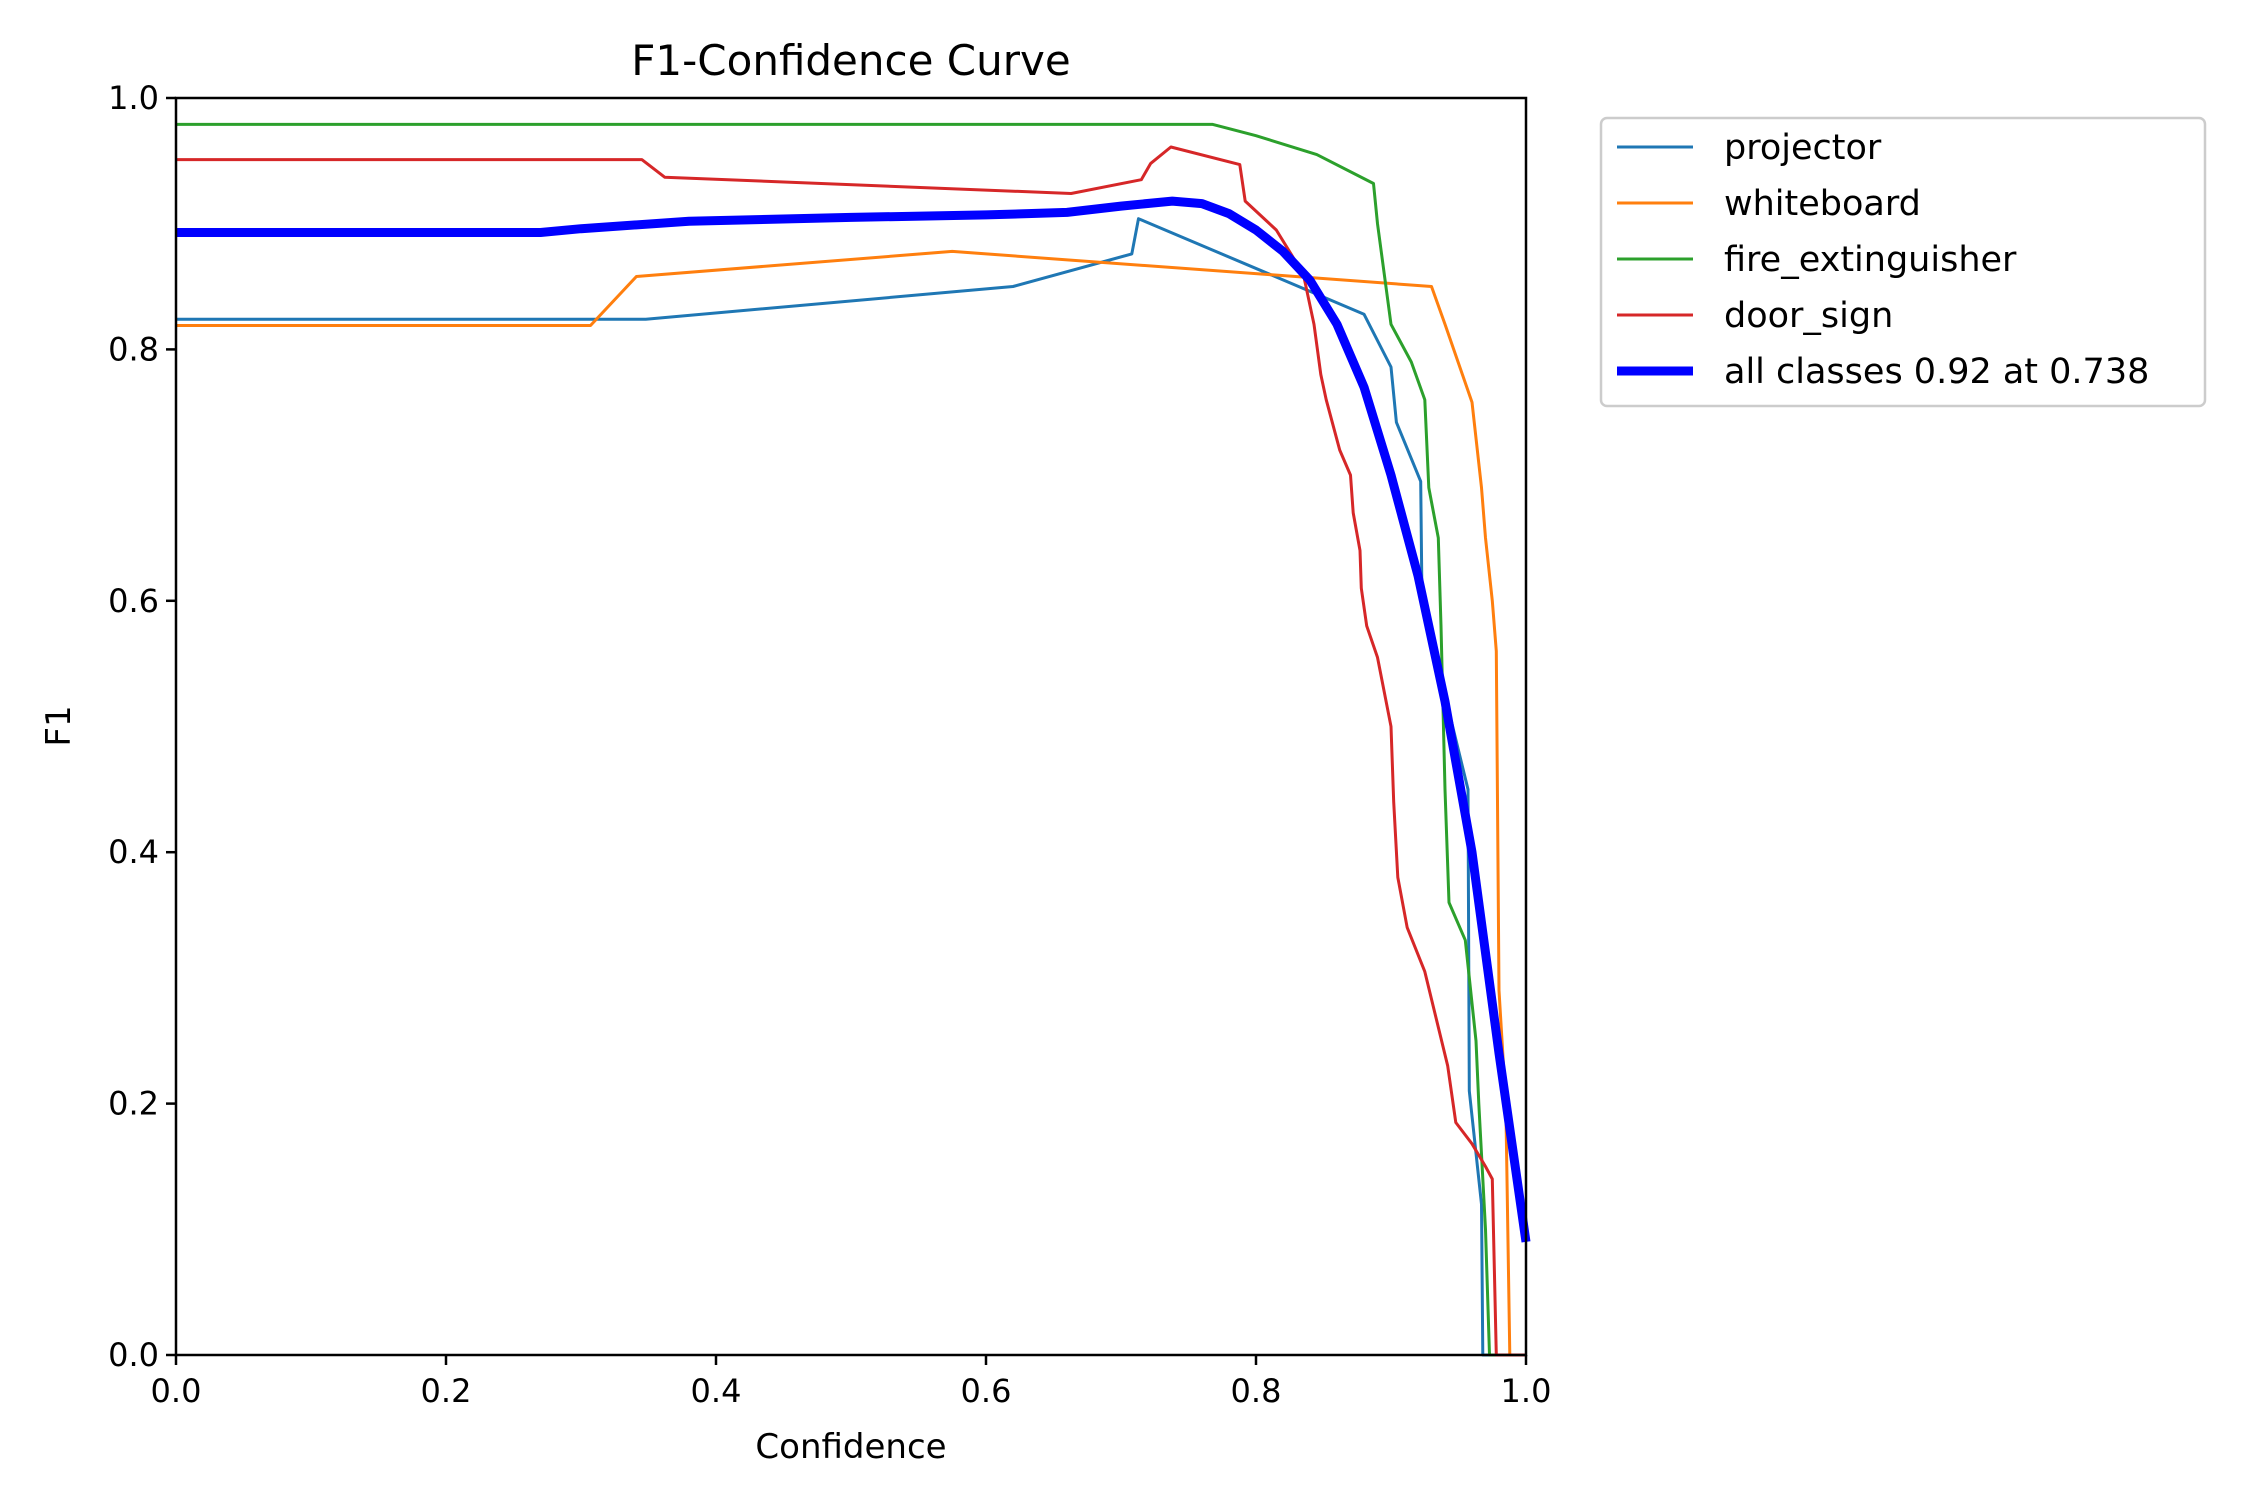  Describe the element at coordinates (446, 1391) in the screenshot. I see `x-tick-label: 0.2` at that location.